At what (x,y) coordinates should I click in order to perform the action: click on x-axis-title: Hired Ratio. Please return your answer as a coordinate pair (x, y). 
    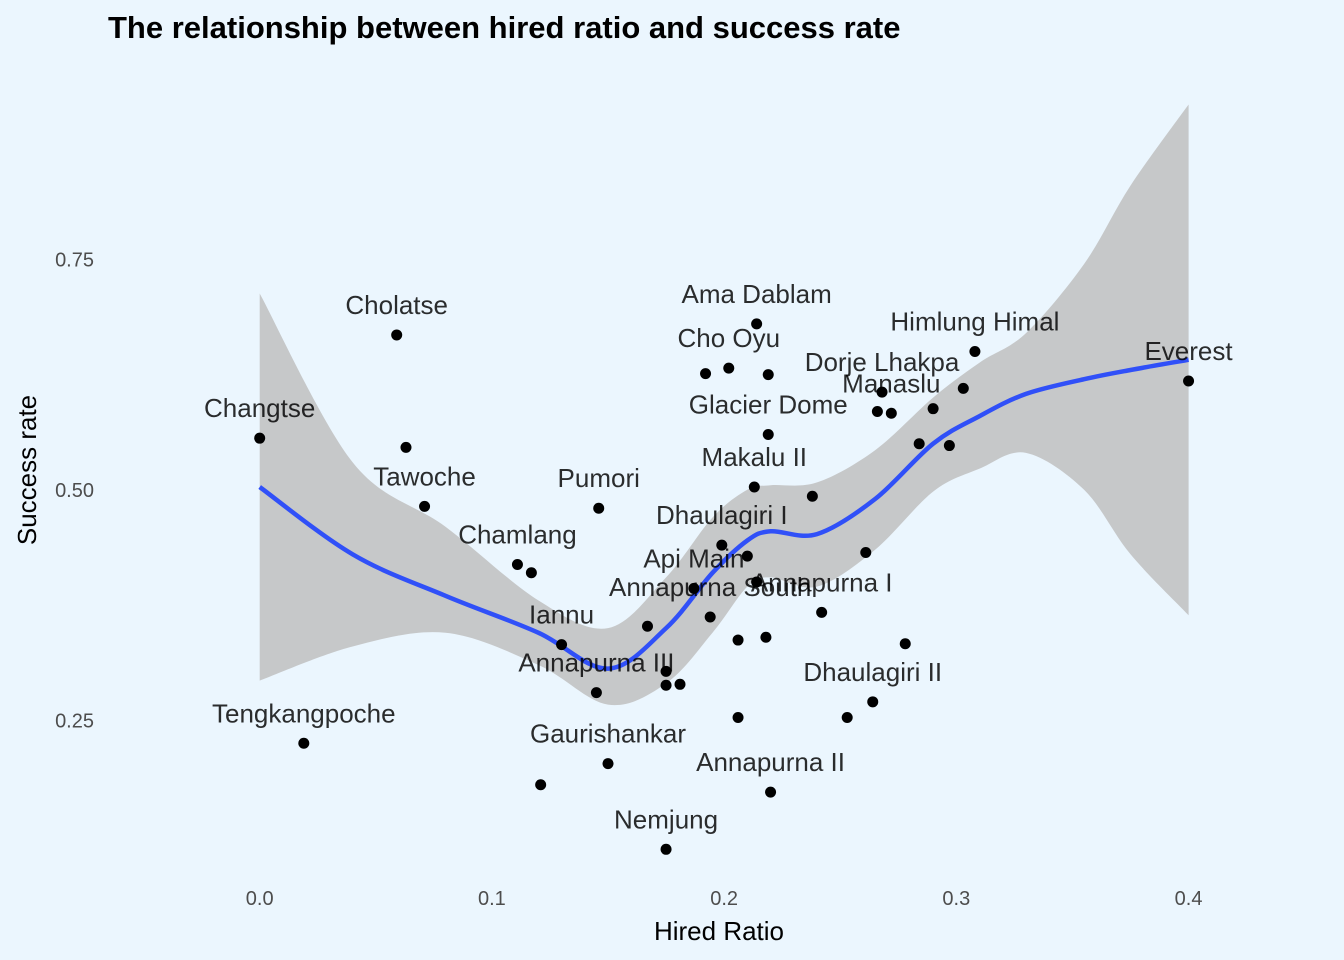
    Looking at the image, I should click on (719, 931).